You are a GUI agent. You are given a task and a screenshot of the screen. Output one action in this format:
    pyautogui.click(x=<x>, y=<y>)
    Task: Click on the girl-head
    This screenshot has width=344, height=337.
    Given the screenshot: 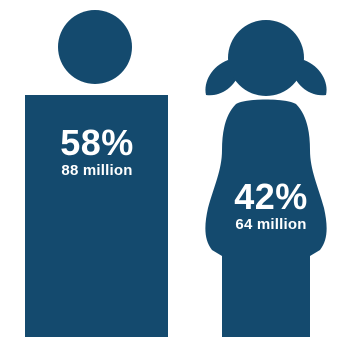 What is the action you would take?
    pyautogui.click(x=266, y=58)
    